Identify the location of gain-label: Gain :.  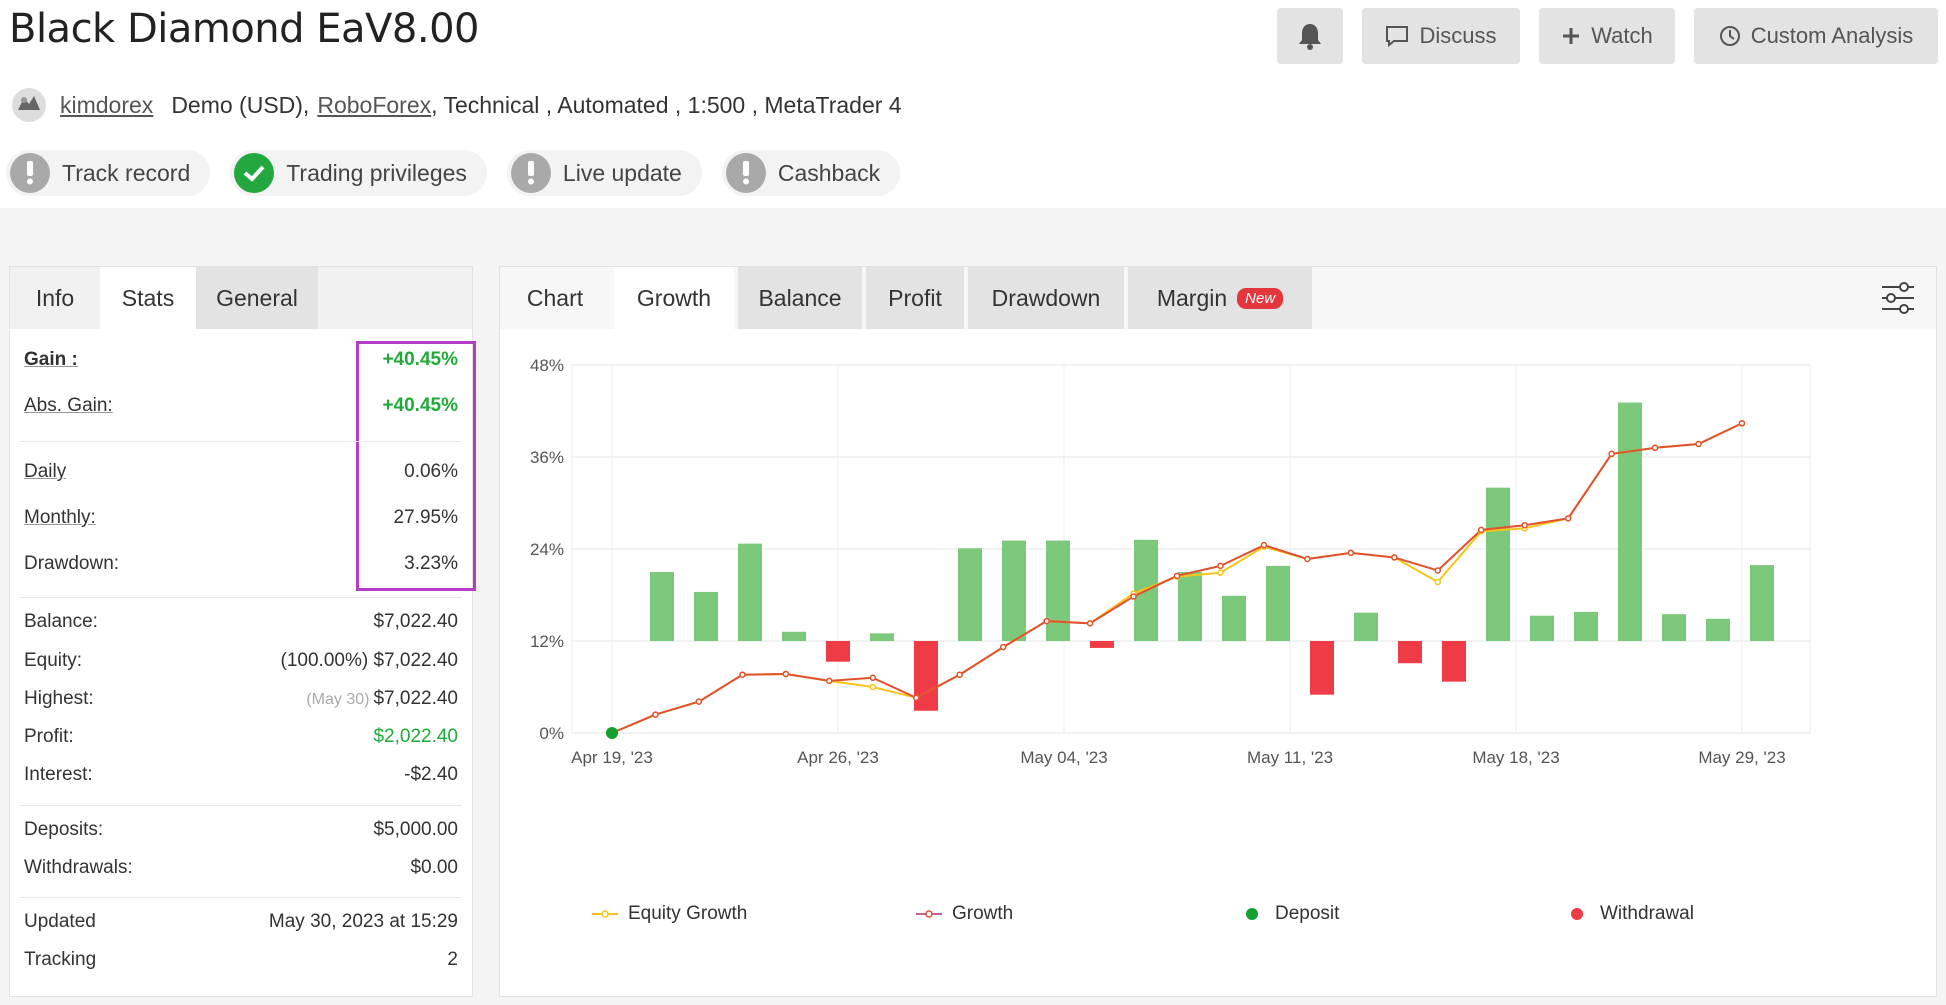
(51, 359).